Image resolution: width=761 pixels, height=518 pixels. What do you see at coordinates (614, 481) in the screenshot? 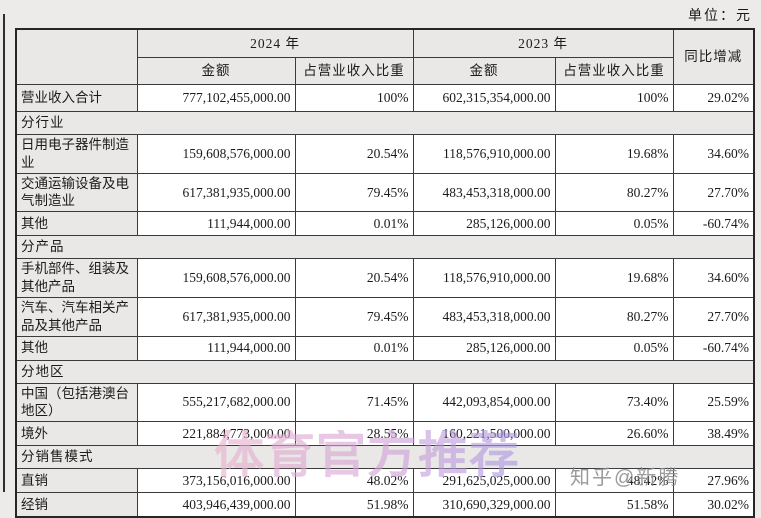
I see `cell-pct-2023: 48.42%` at bounding box center [614, 481].